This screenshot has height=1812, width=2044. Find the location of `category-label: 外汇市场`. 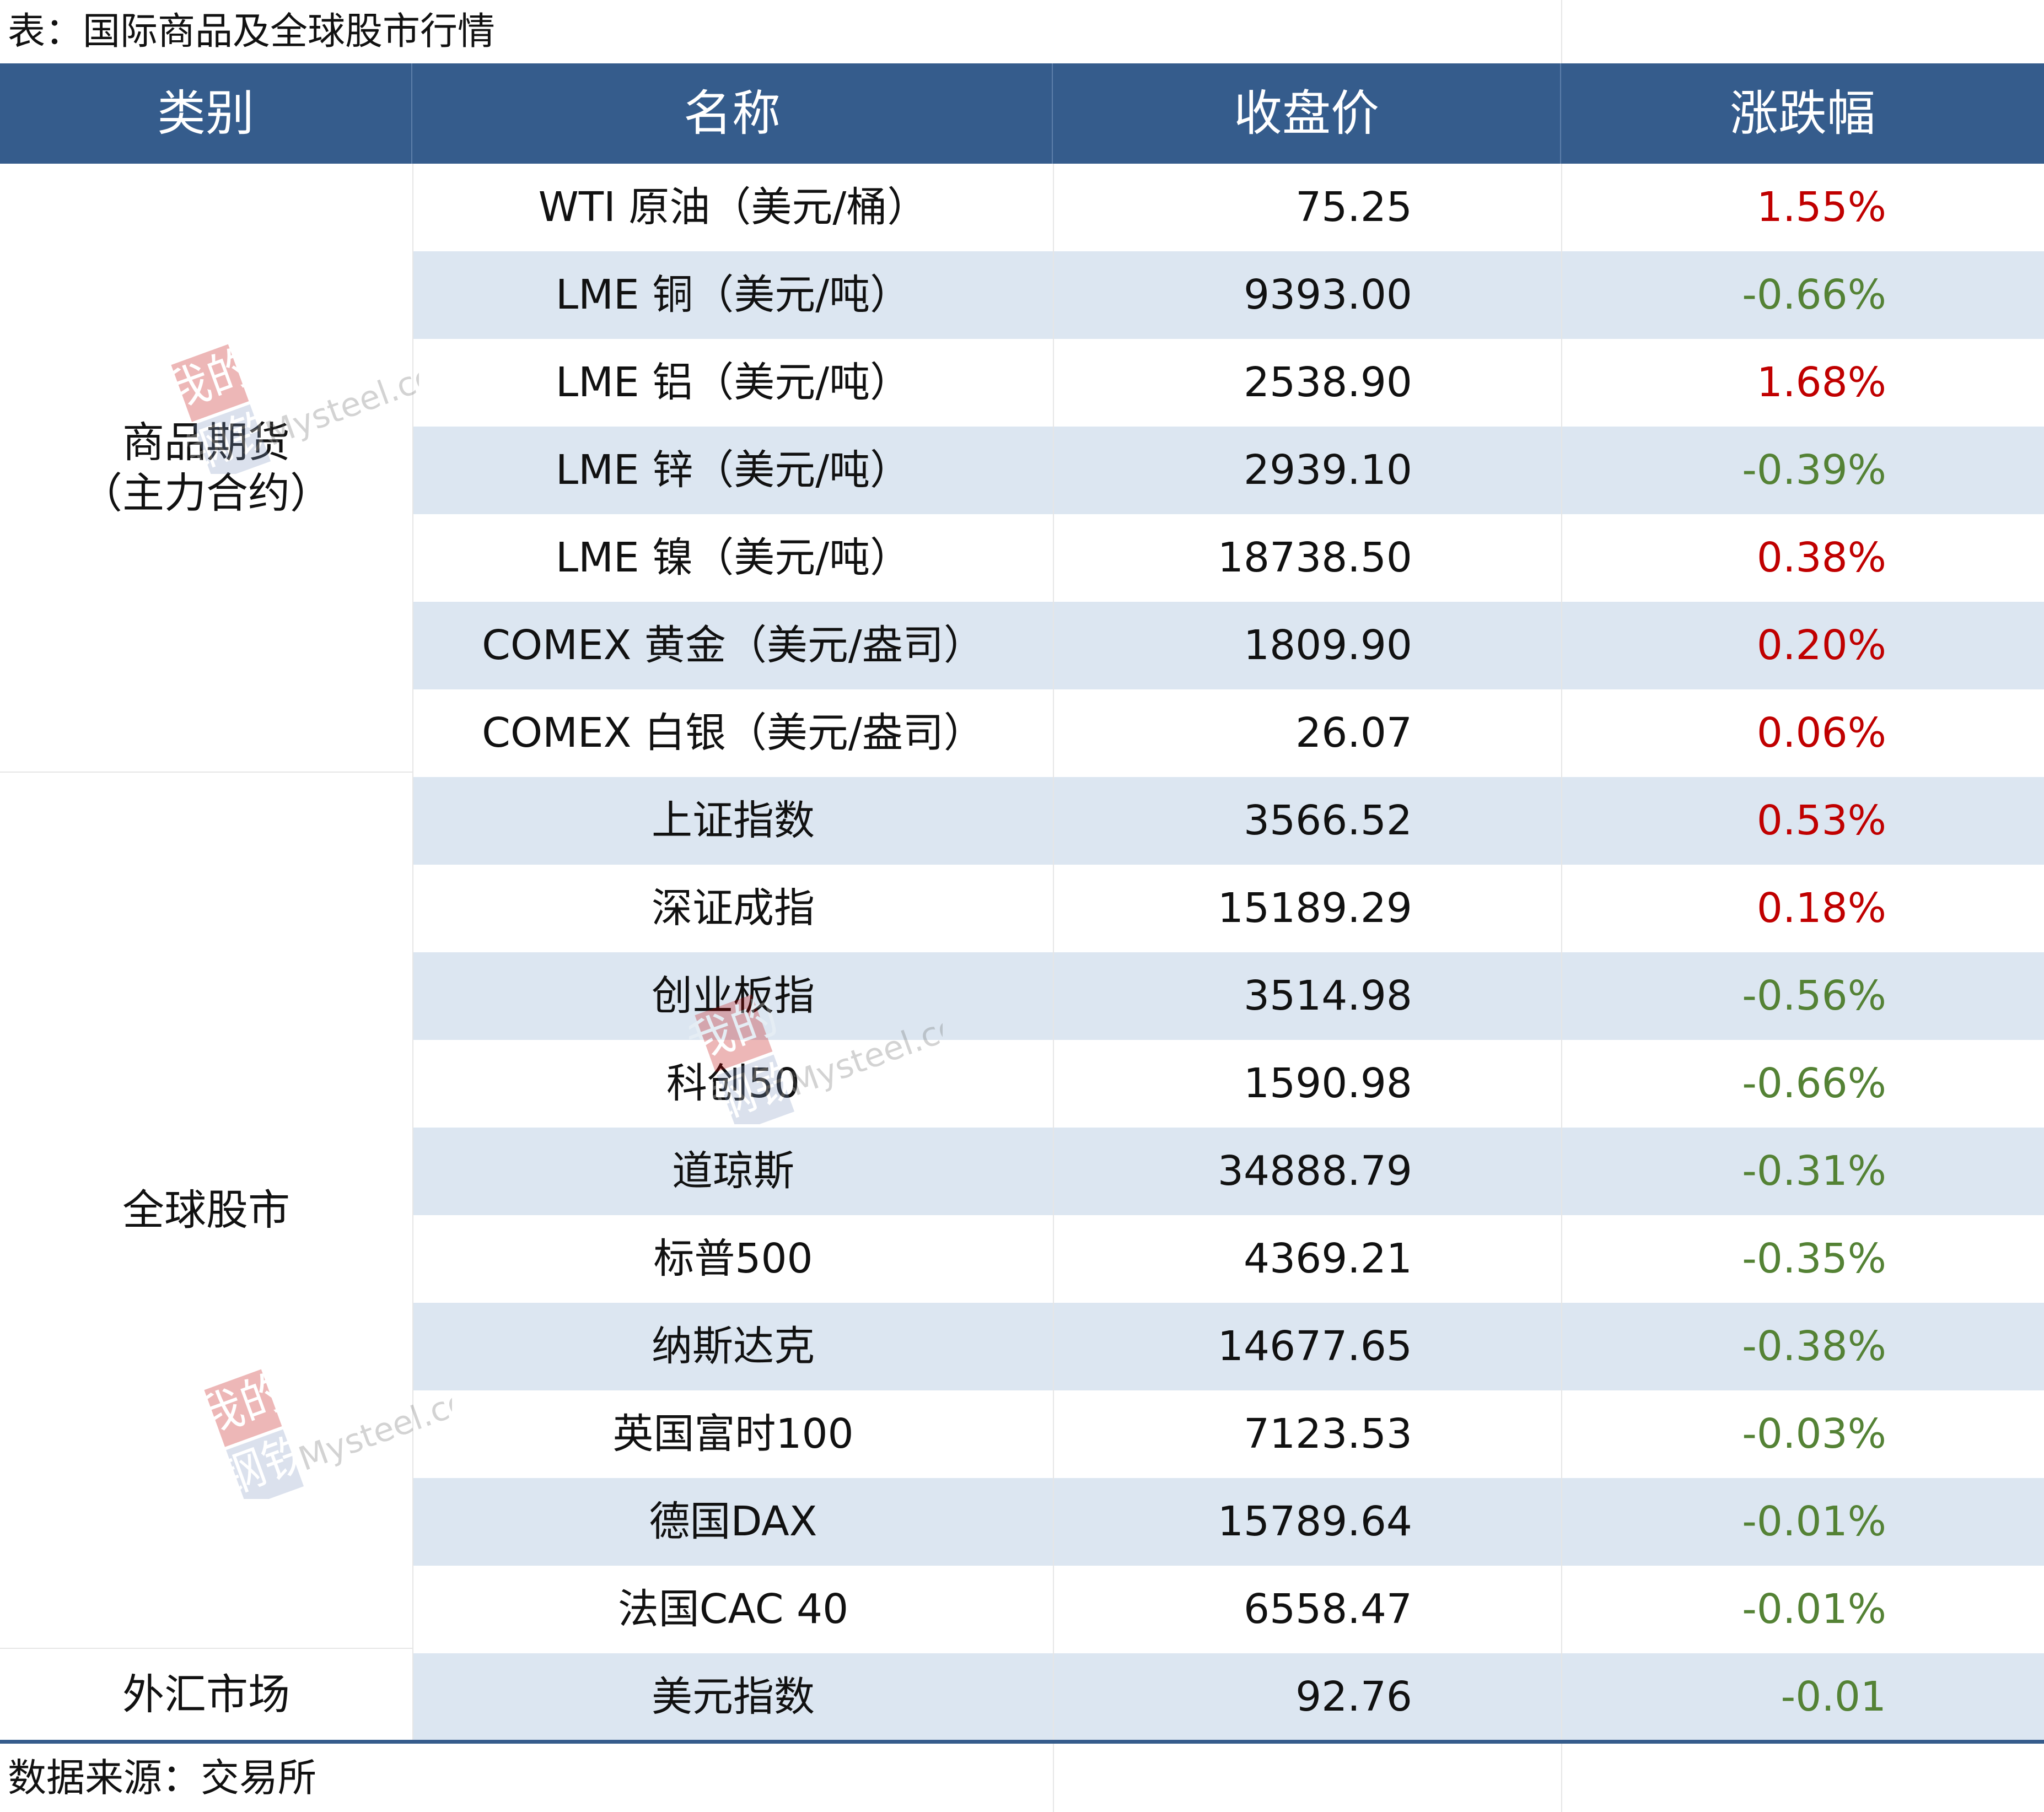

category-label: 外汇市场 is located at coordinates (206, 1694).